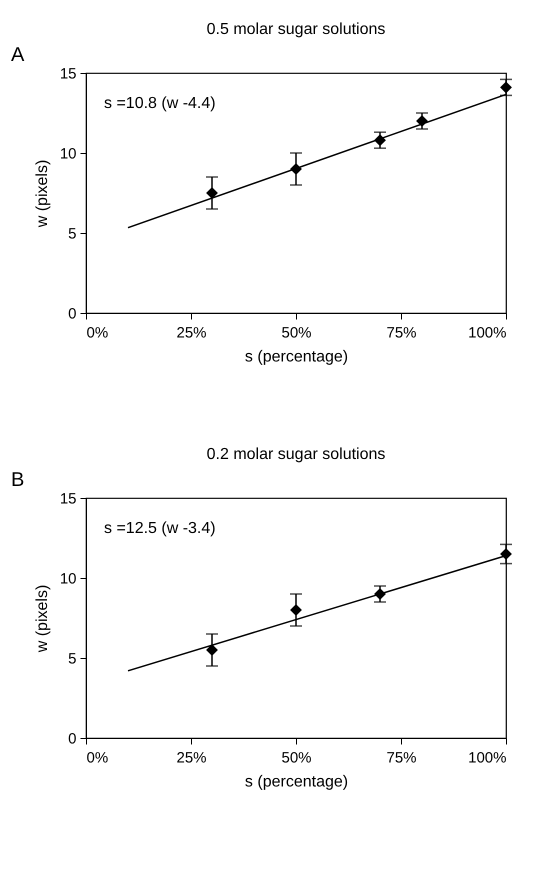 The height and width of the screenshot is (884, 550). I want to click on text: B, so click(17, 480).